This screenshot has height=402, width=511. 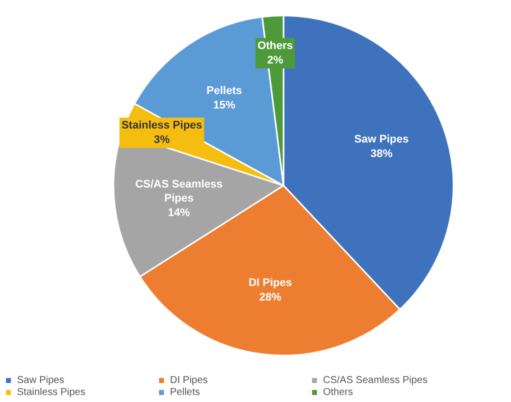 What do you see at coordinates (338, 392) in the screenshot?
I see `legend-label: Others` at bounding box center [338, 392].